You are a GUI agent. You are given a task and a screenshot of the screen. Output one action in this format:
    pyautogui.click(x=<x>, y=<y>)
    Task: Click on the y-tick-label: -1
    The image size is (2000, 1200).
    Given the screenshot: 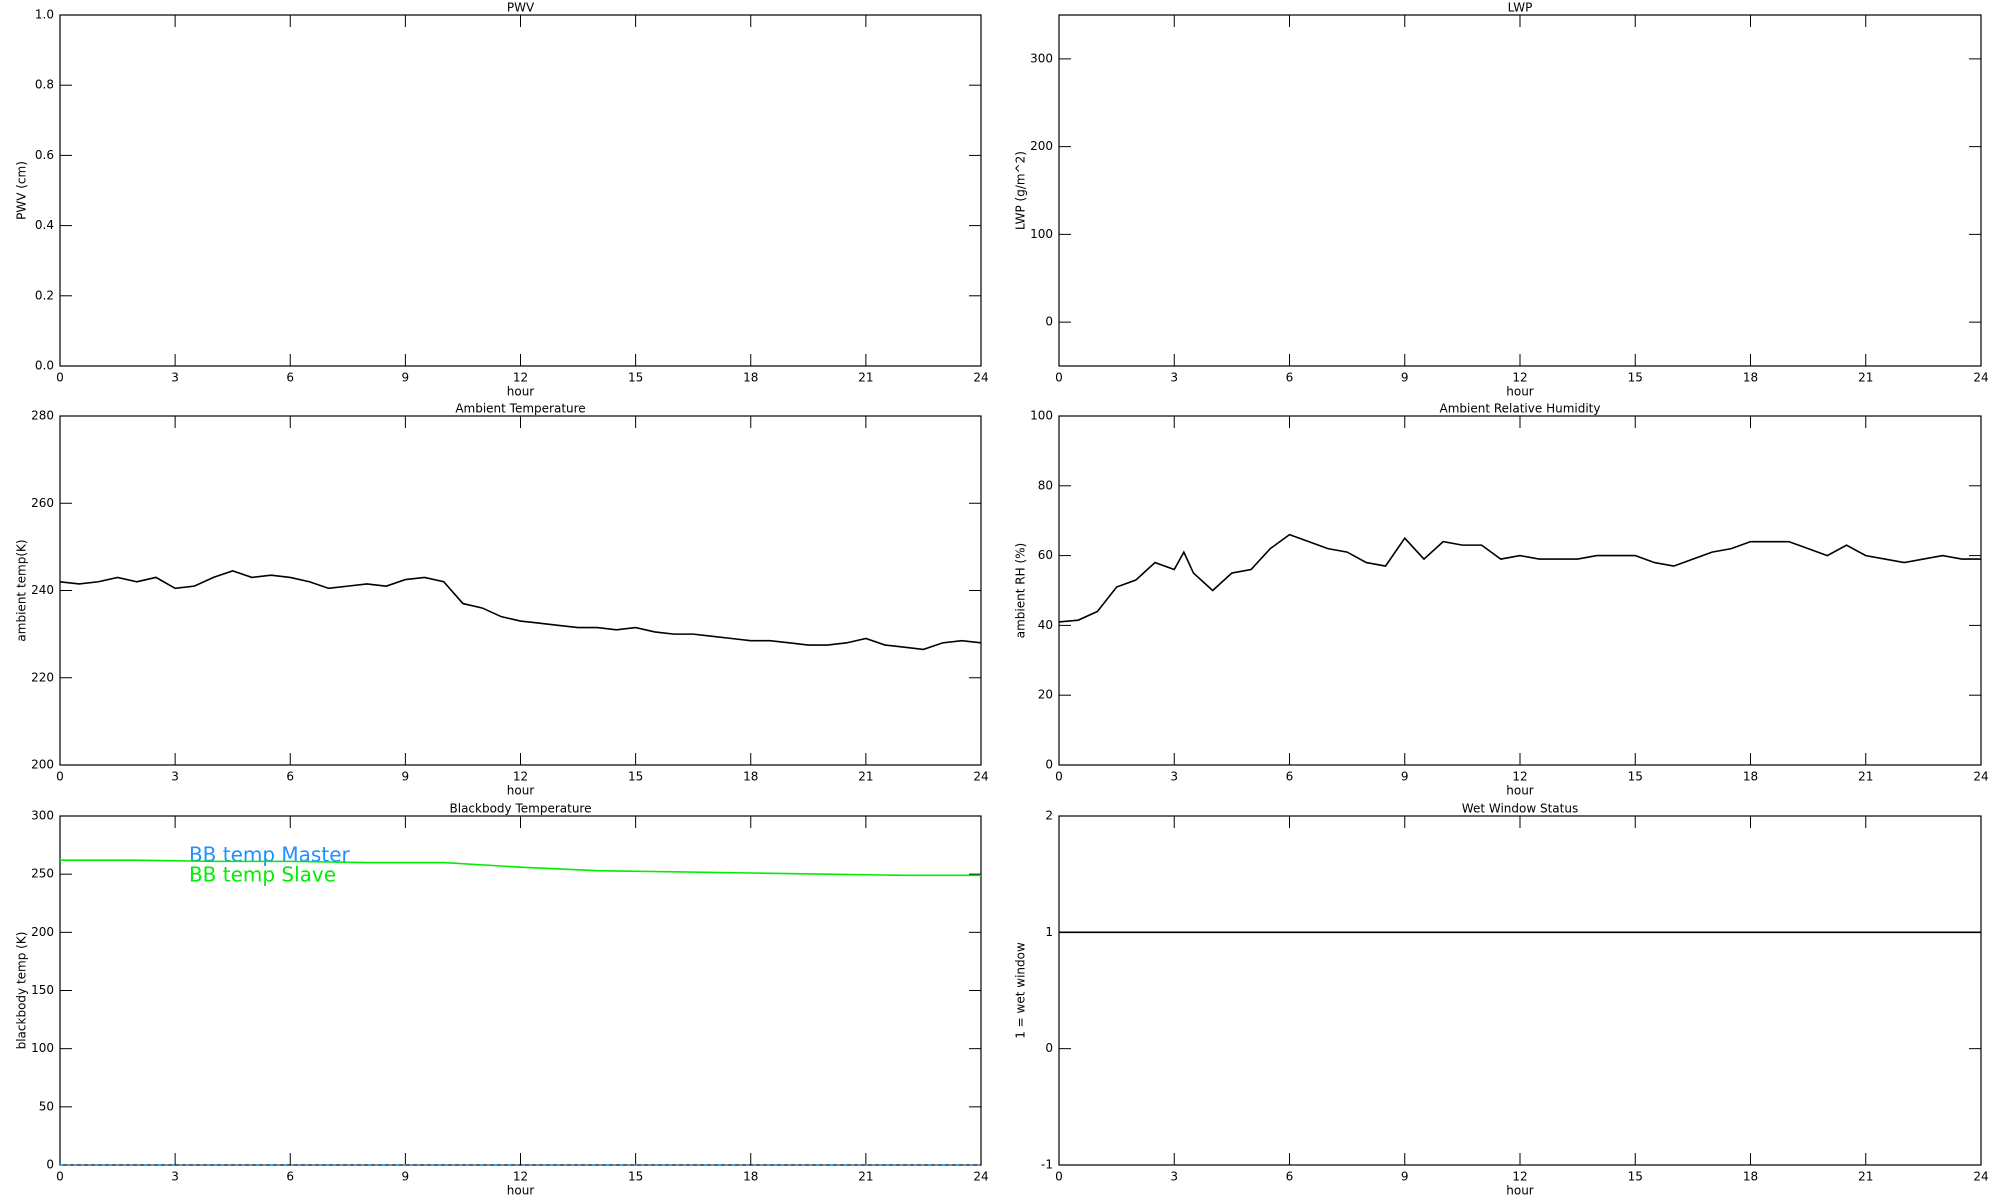 What is the action you would take?
    pyautogui.click(x=1047, y=1165)
    